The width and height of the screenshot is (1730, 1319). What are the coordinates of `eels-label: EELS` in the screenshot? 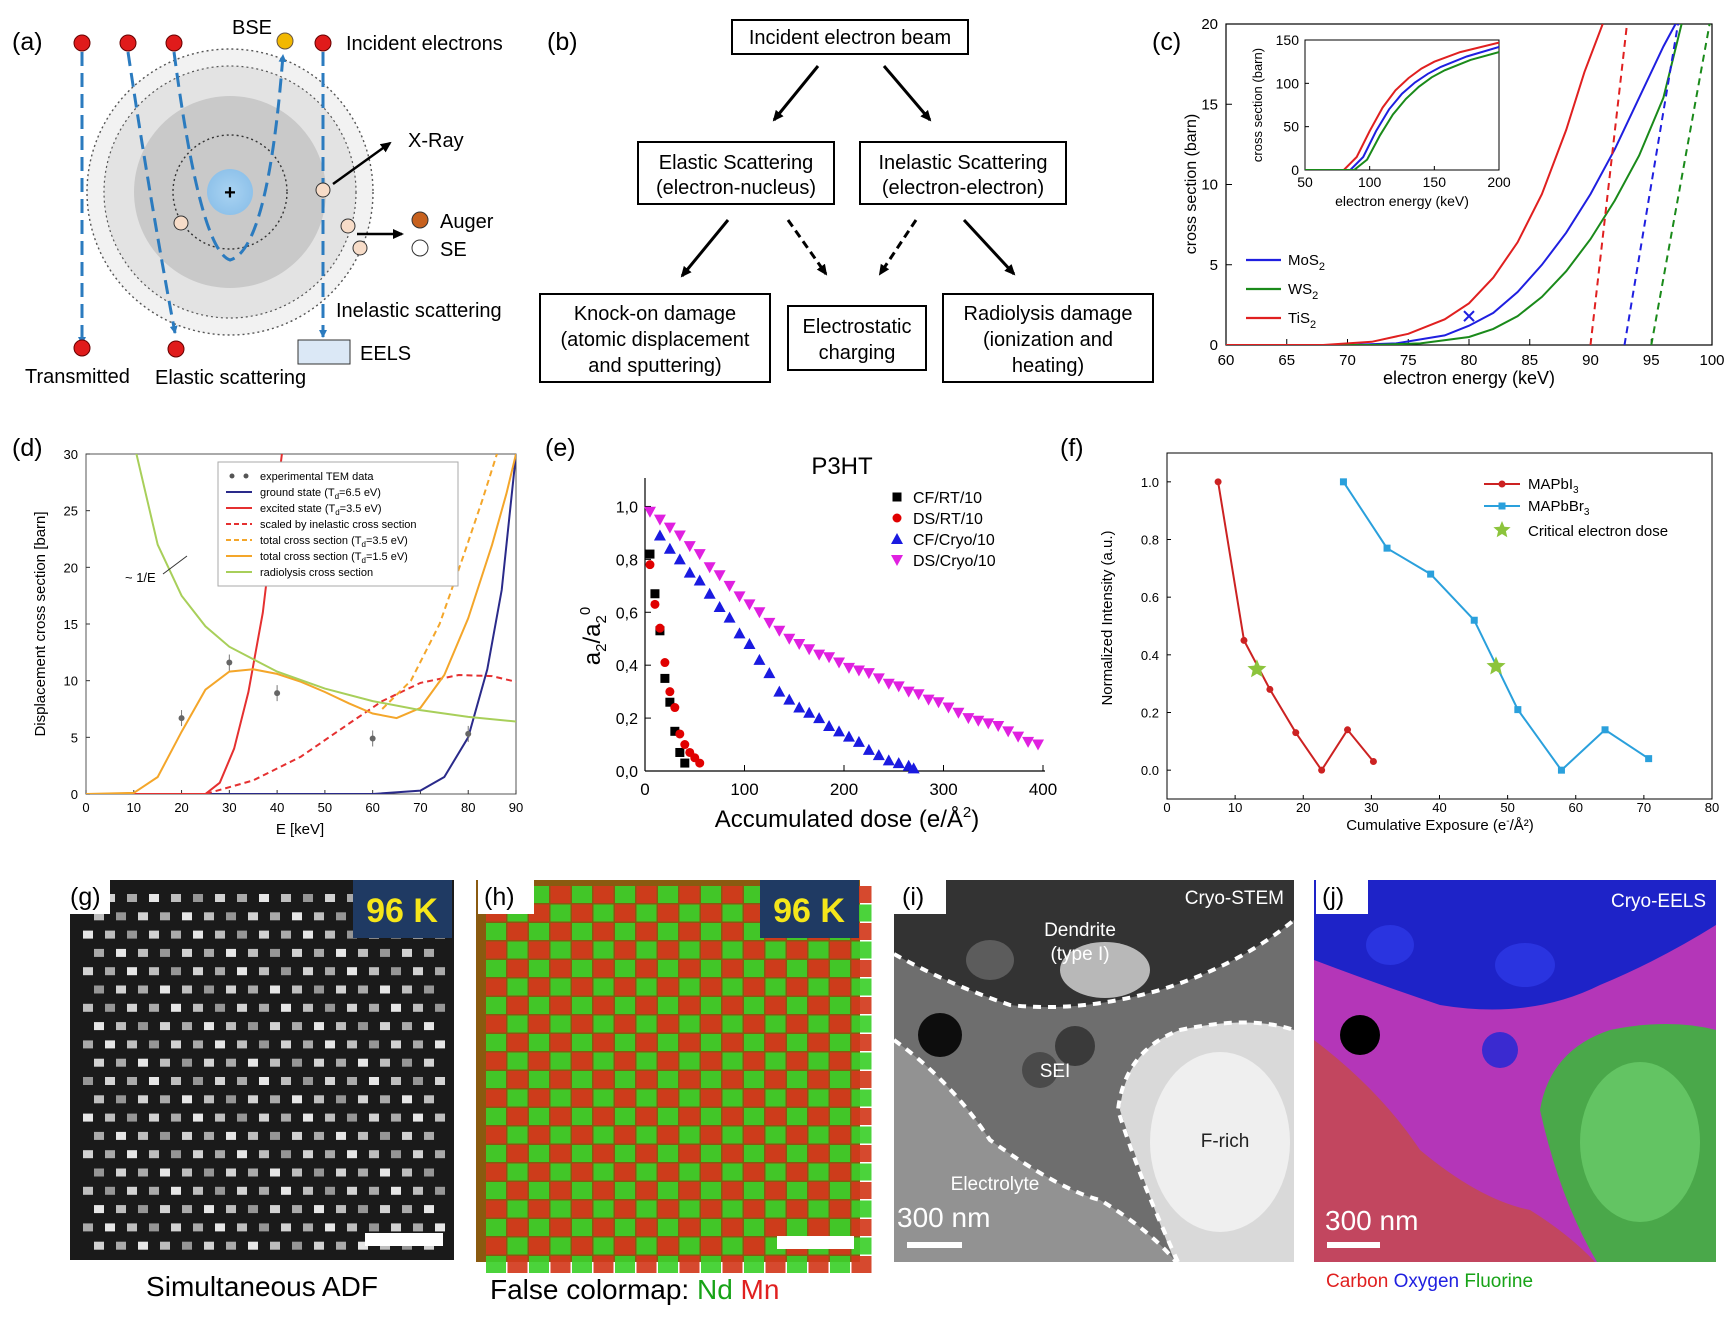 It's located at (385, 354).